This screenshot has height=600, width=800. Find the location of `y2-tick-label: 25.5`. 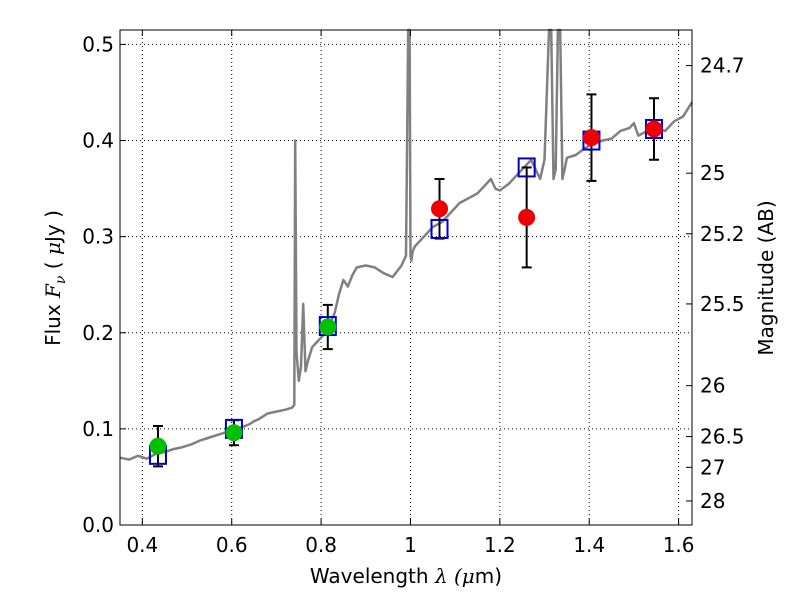

y2-tick-label: 25.5 is located at coordinates (722, 304).